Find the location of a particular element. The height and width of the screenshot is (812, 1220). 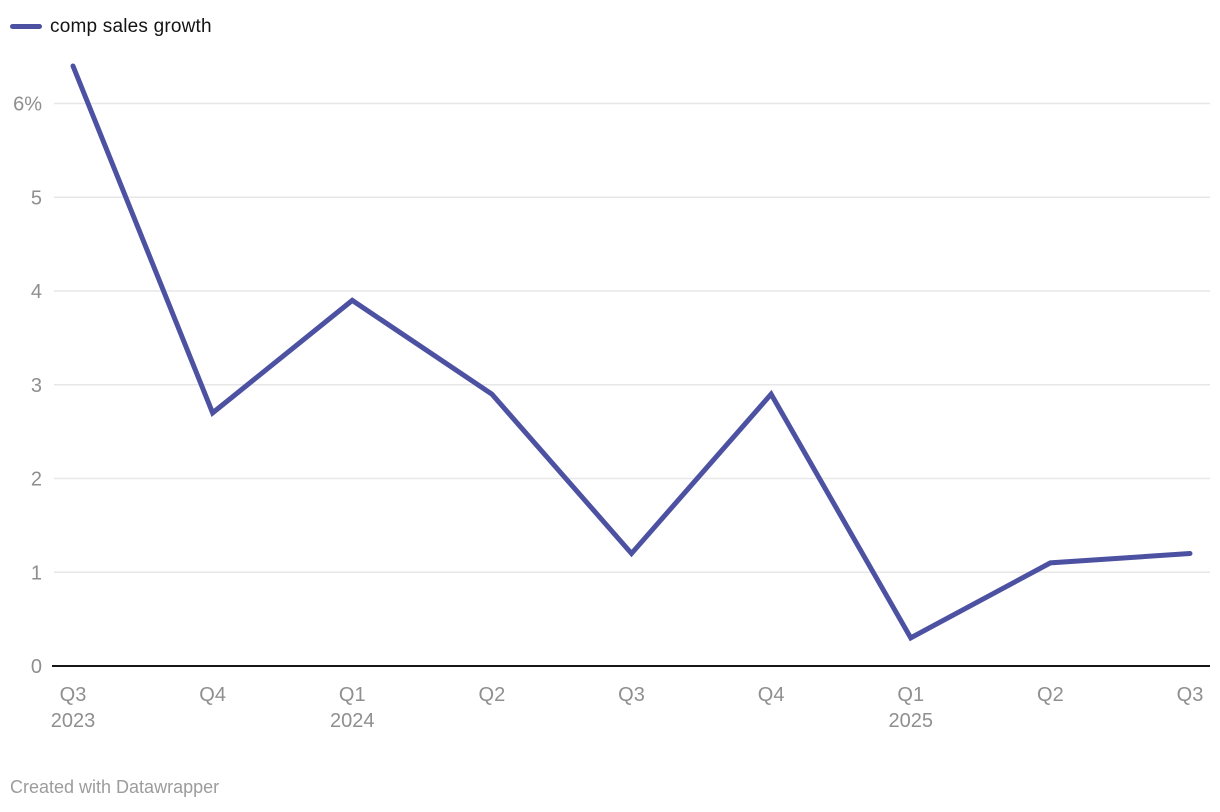

datawrapper-credit: Created with Datawrapper is located at coordinates (115, 787).